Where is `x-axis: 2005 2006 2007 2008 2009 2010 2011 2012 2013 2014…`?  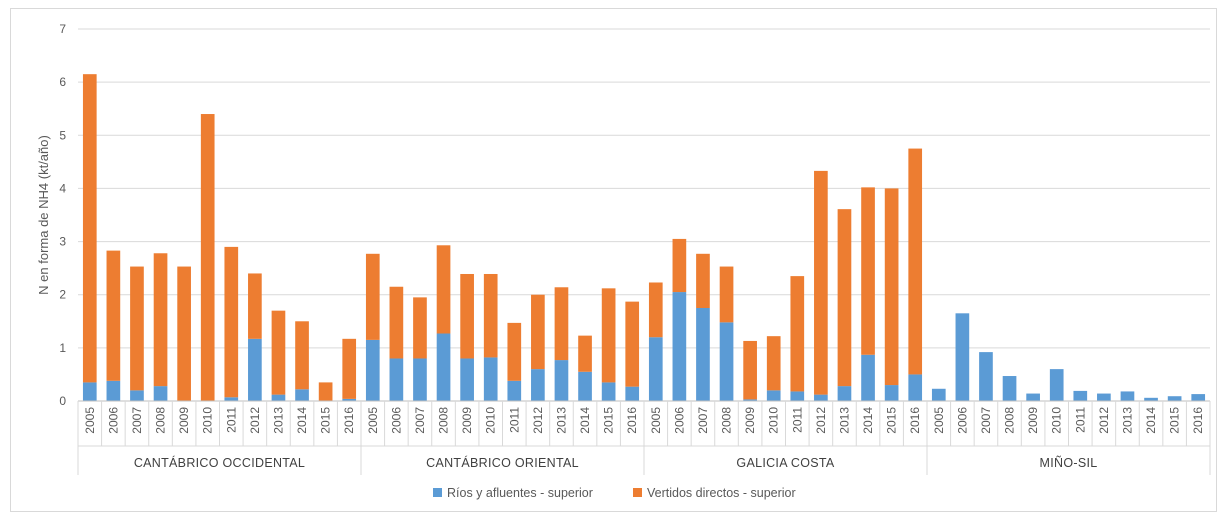 x-axis: 2005 2006 2007 2008 2009 2010 2011 2012 2013 2014… is located at coordinates (644, 437).